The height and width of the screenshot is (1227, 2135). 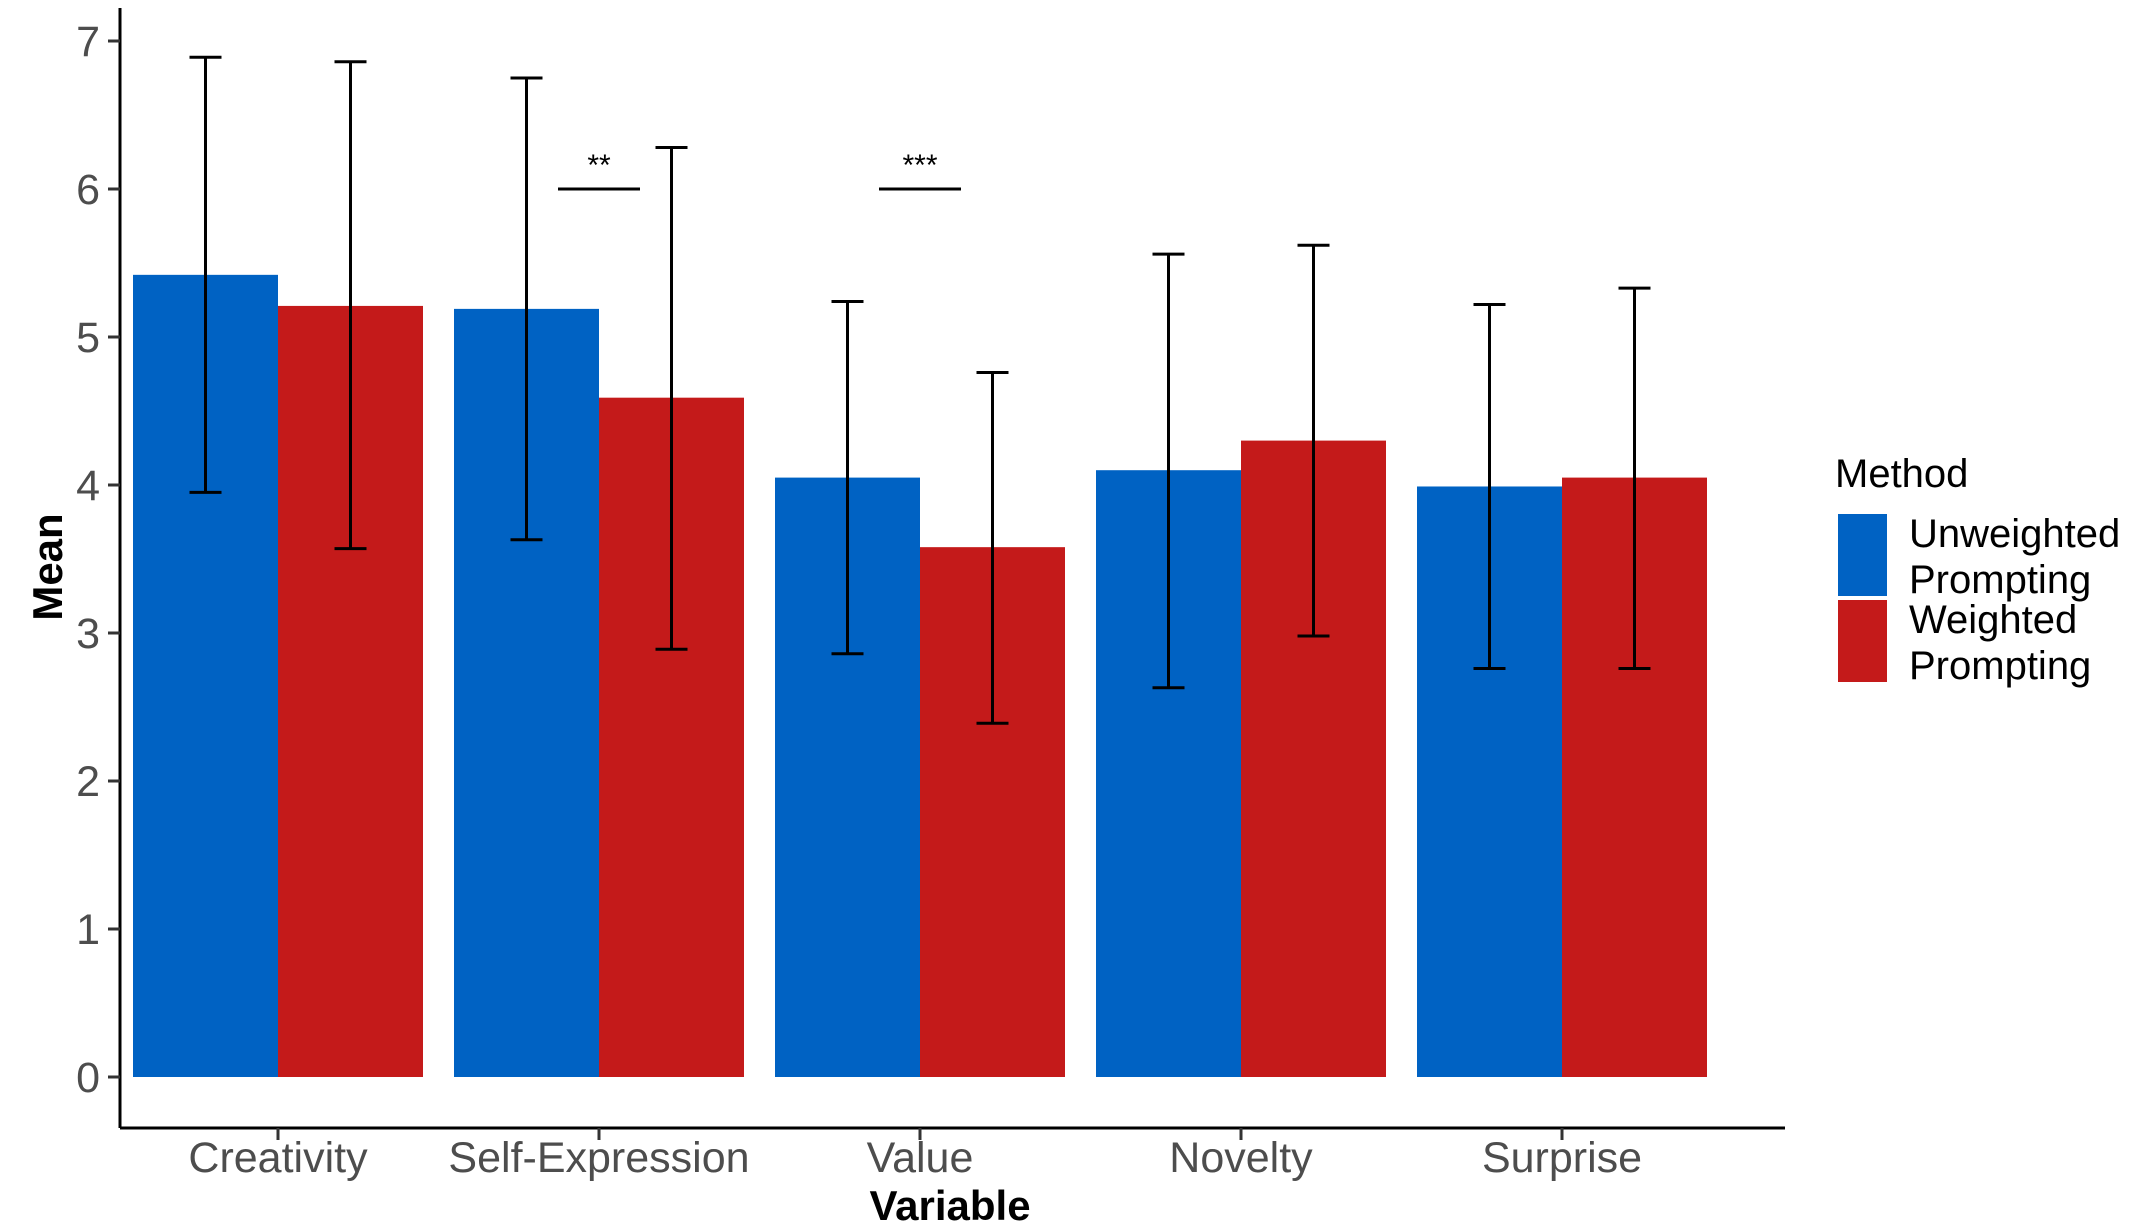 I want to click on y-tick-label: 5, so click(x=88, y=338).